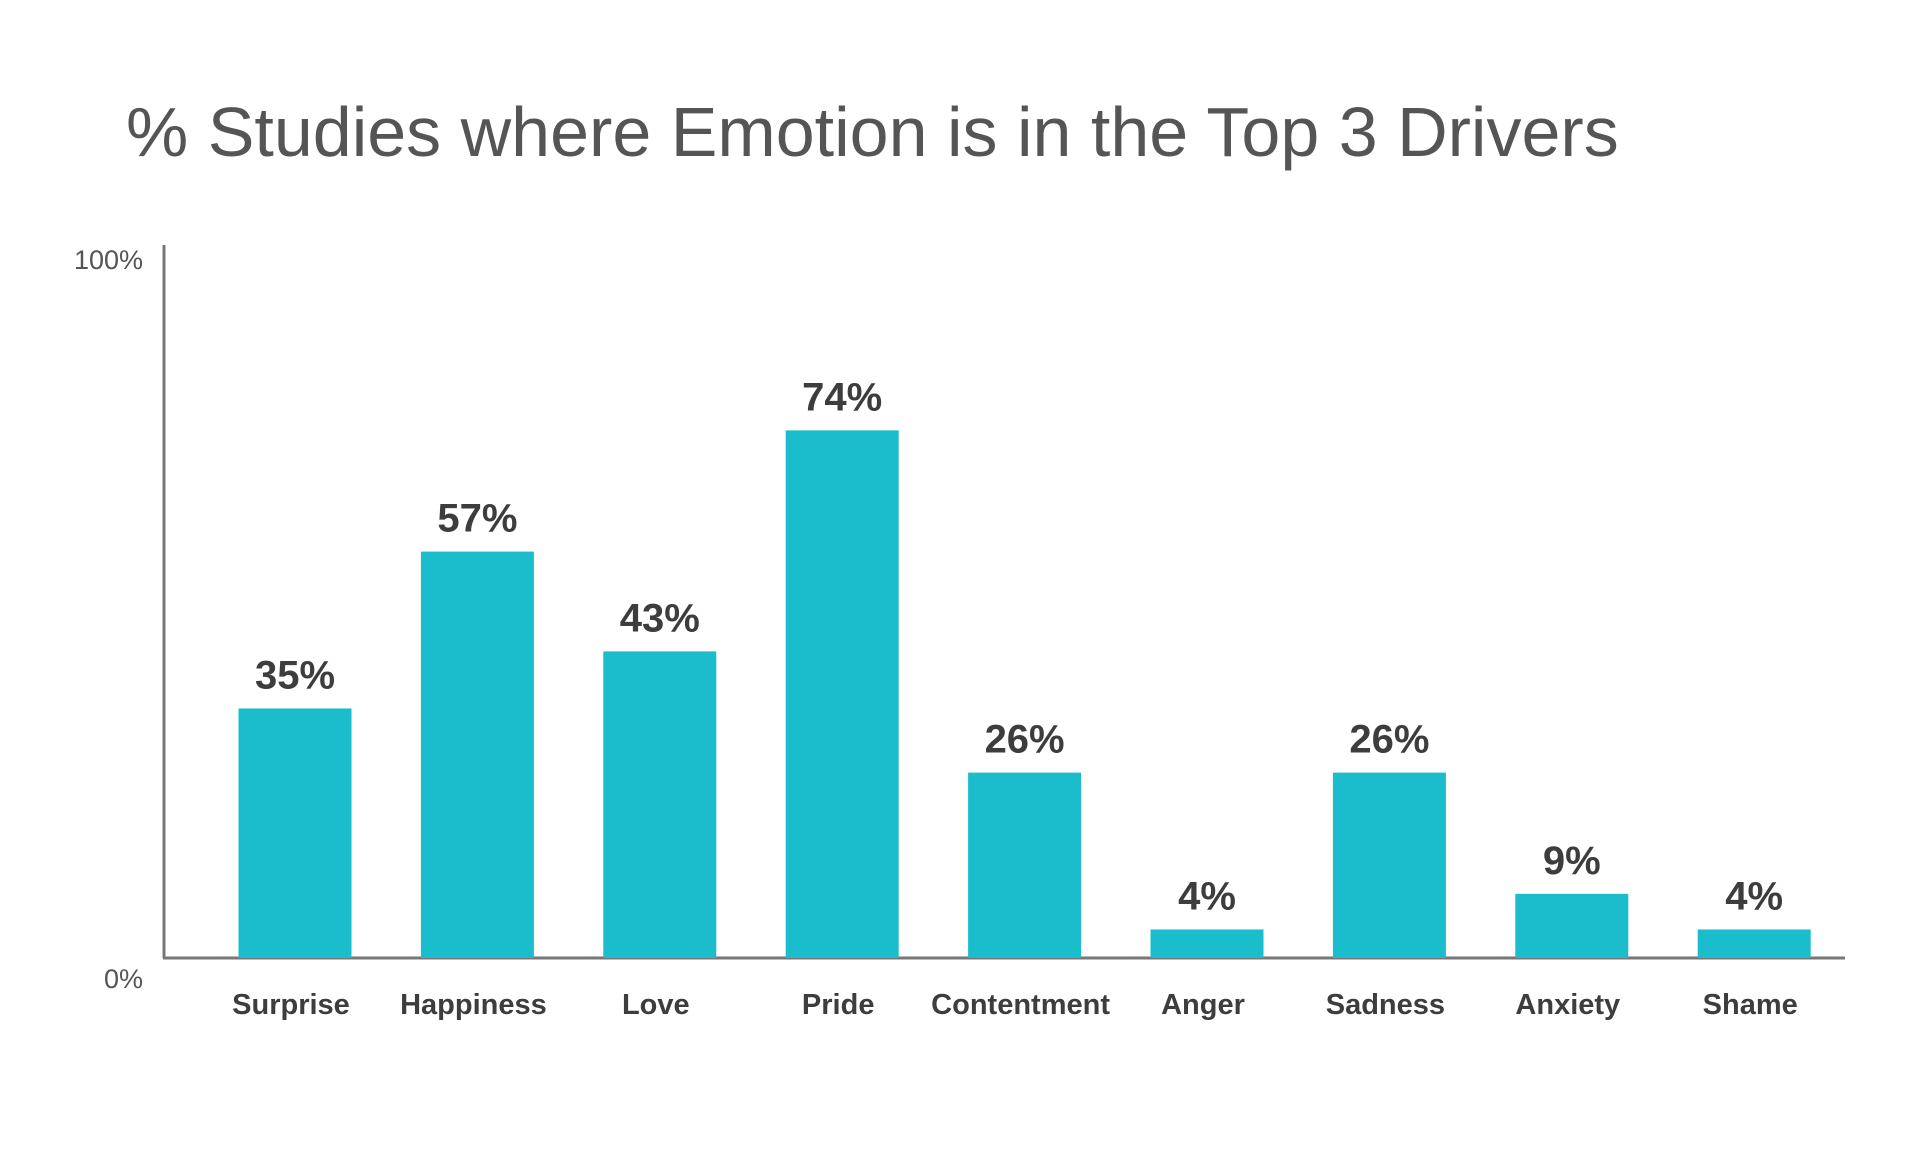 This screenshot has height=1166, width=1920. What do you see at coordinates (660, 804) in the screenshot?
I see `bar-love` at bounding box center [660, 804].